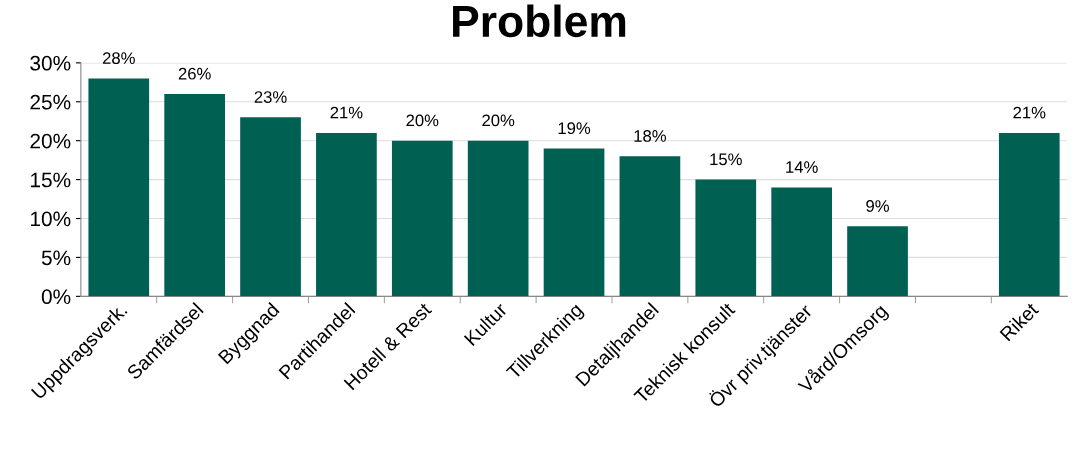 This screenshot has width=1078, height=449. Describe the element at coordinates (877, 206) in the screenshot. I see `data-label: 9%` at that location.